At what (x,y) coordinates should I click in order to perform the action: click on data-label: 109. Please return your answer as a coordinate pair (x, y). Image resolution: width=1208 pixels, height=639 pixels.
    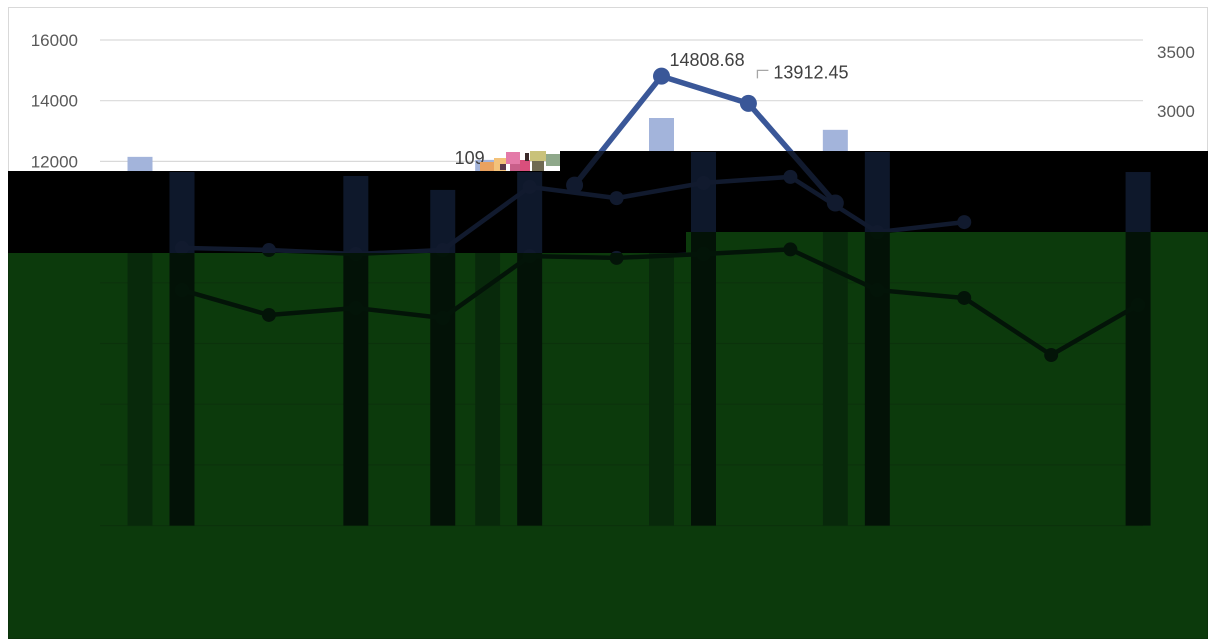
    Looking at the image, I should click on (470, 158).